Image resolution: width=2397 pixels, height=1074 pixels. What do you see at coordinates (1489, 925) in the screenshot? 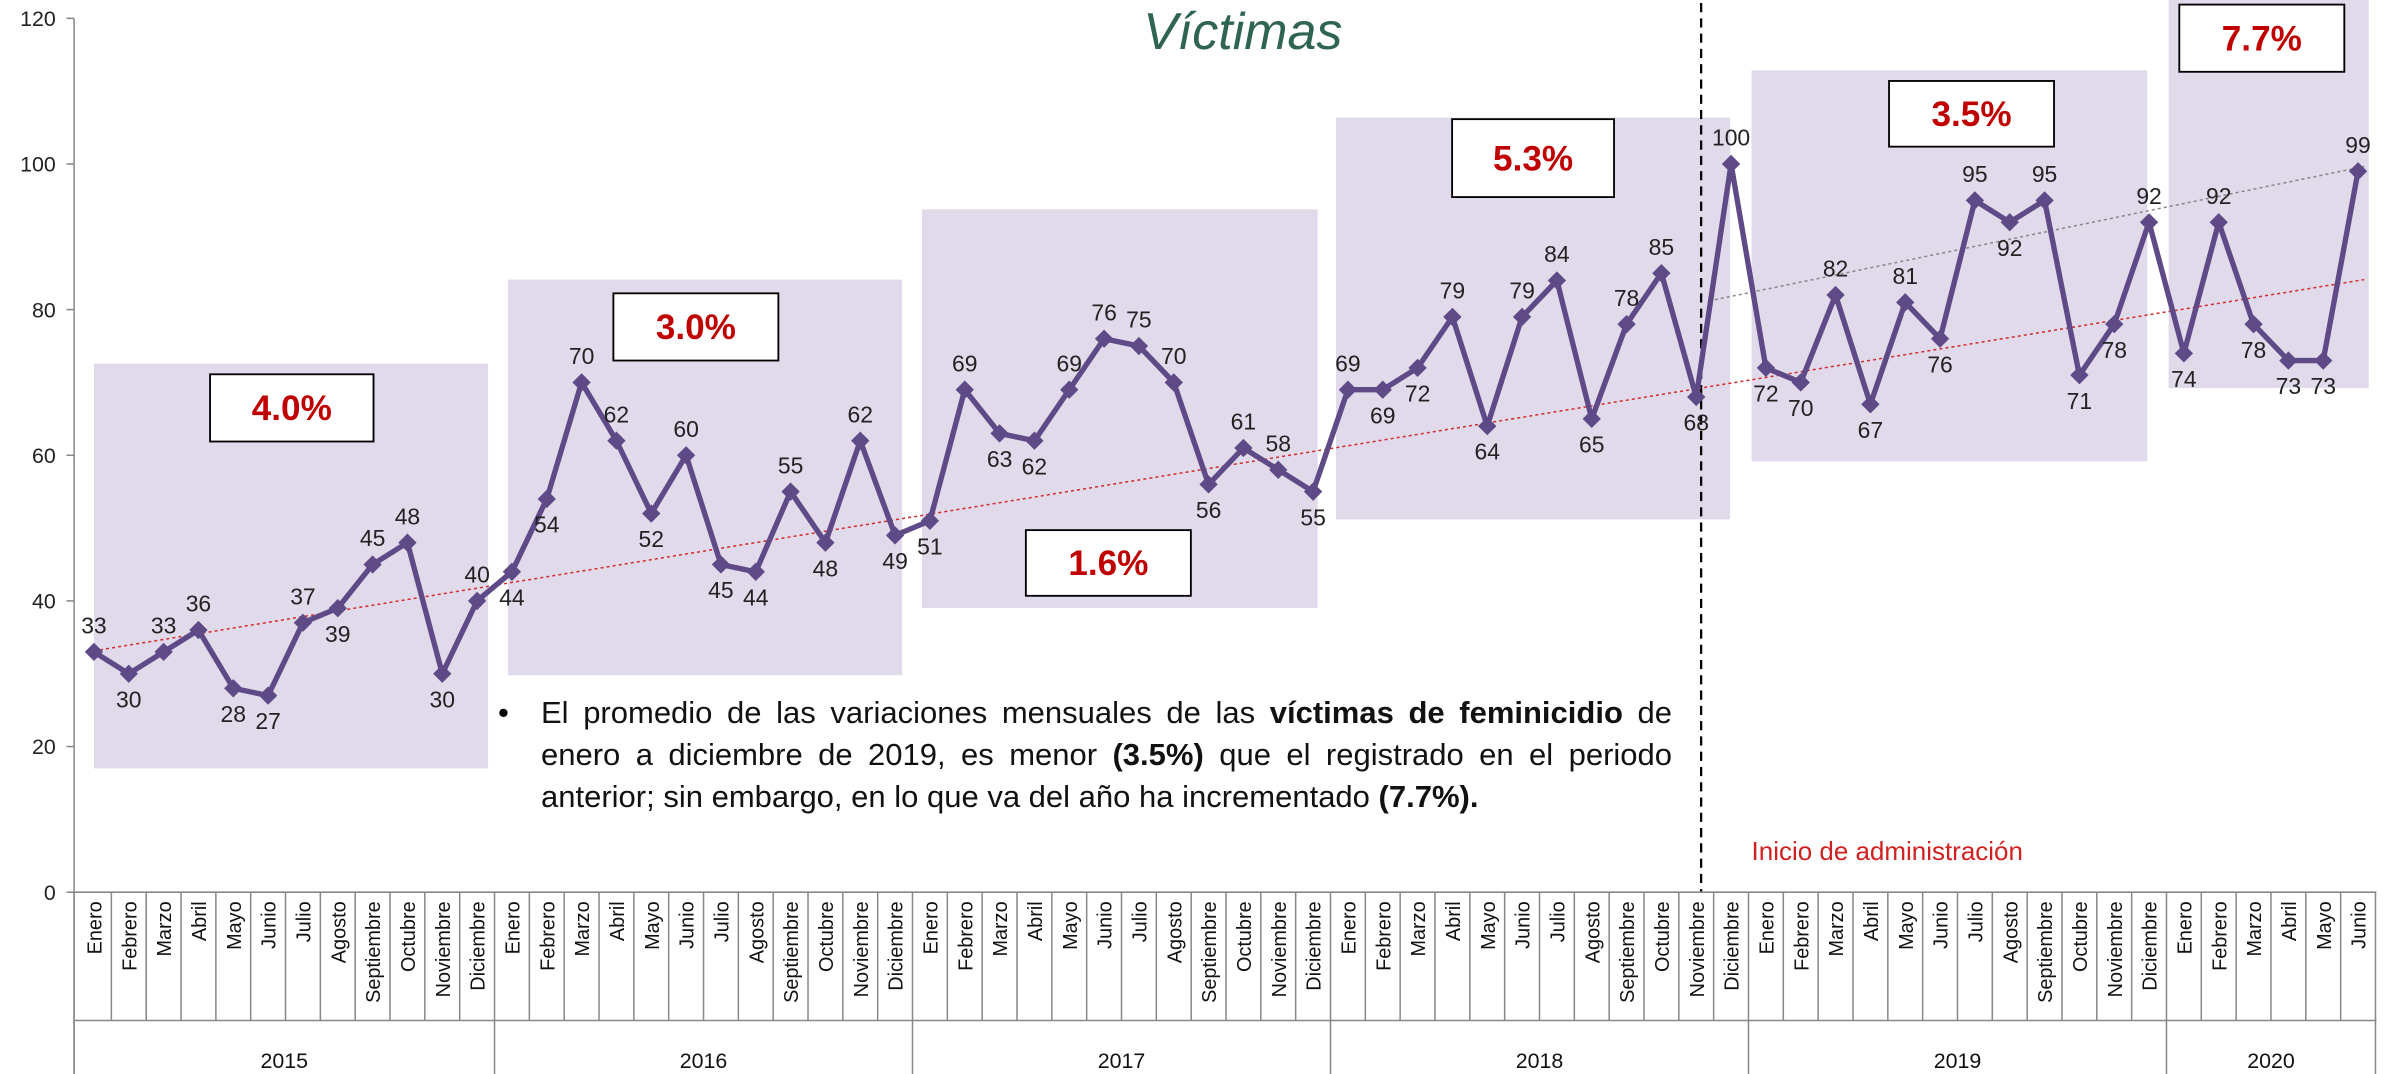
I see `x-tick-label: Mayo` at bounding box center [1489, 925].